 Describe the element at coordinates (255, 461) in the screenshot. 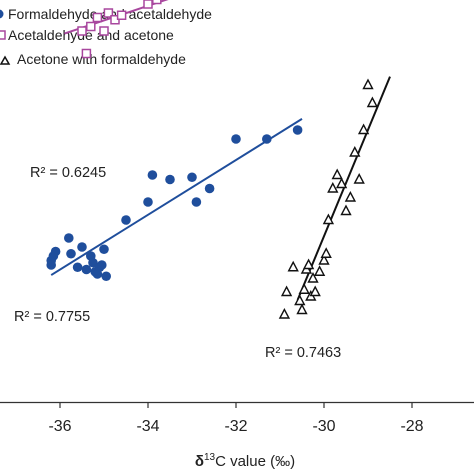

I see `x-axis-title-rest: C value (‰)` at that location.